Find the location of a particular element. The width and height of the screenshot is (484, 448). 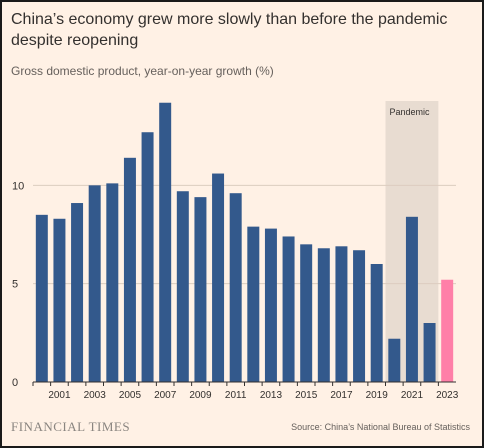

bar-2022 is located at coordinates (429, 352).